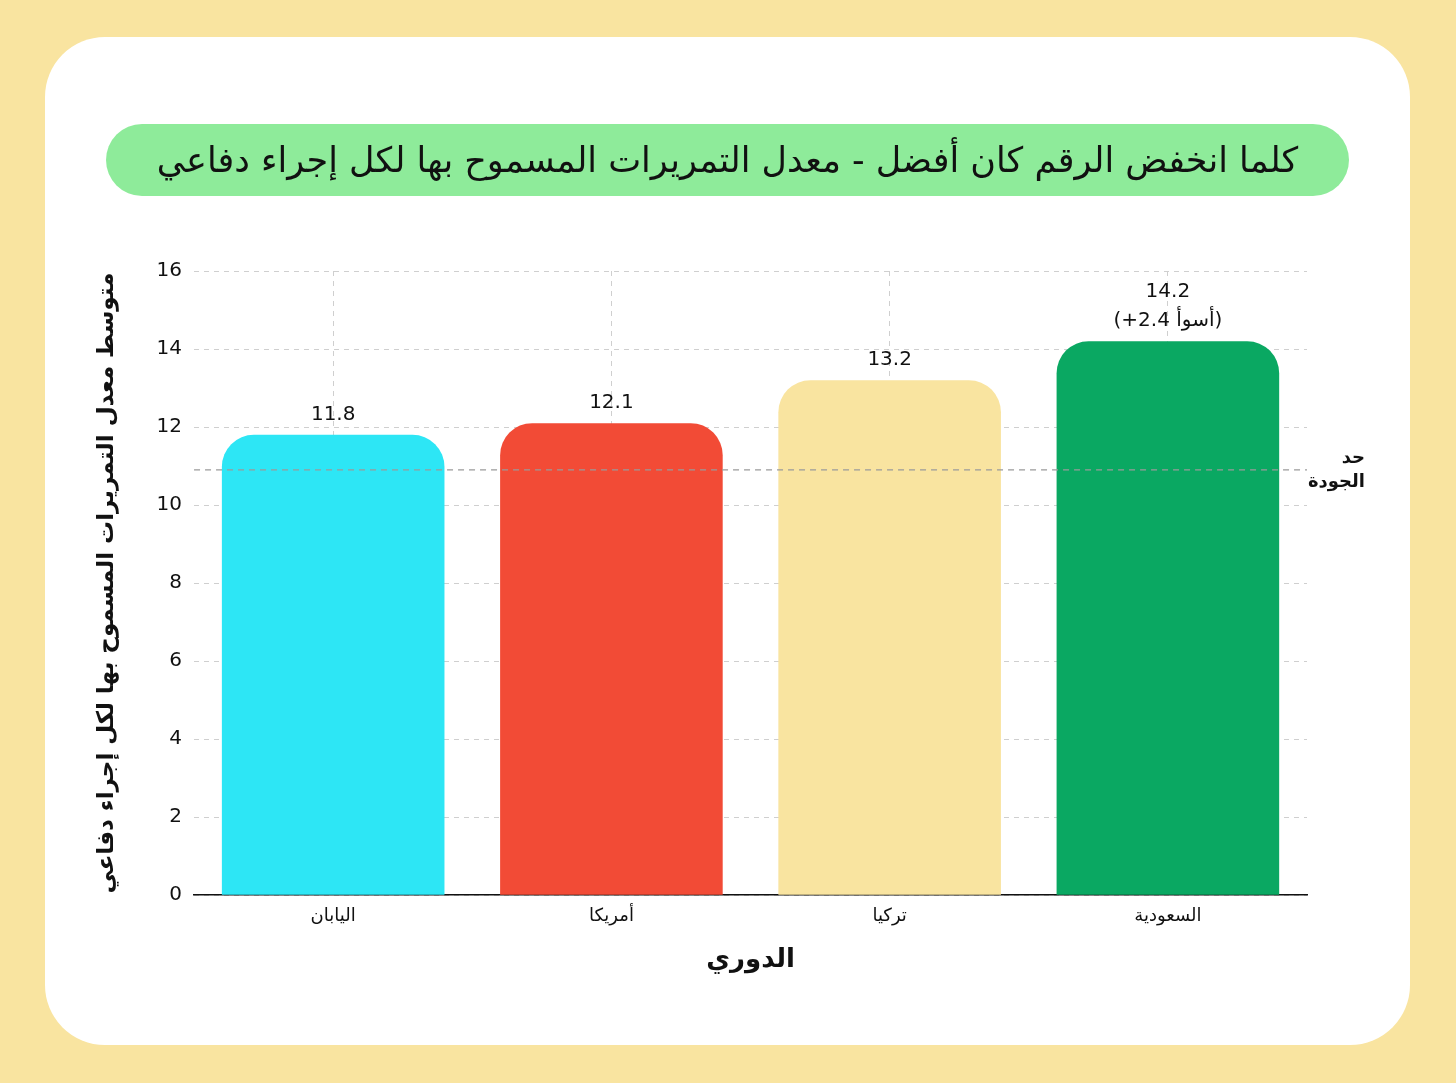 The height and width of the screenshot is (1083, 1456). Describe the element at coordinates (176, 815) in the screenshot. I see `y-tick-label: 2` at that location.